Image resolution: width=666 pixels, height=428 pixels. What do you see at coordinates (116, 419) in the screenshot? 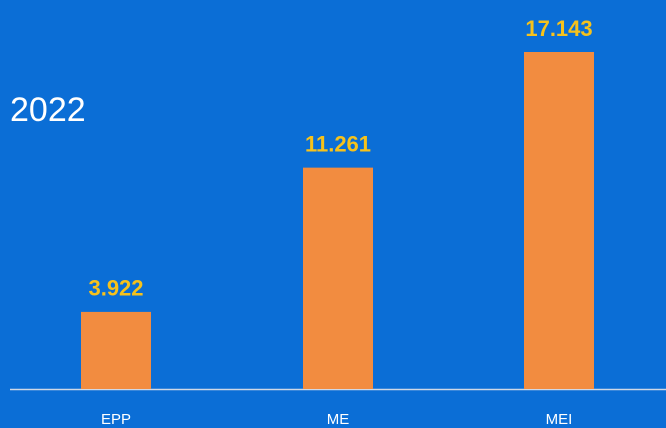
I see `x-tick-label: EPP` at bounding box center [116, 419].